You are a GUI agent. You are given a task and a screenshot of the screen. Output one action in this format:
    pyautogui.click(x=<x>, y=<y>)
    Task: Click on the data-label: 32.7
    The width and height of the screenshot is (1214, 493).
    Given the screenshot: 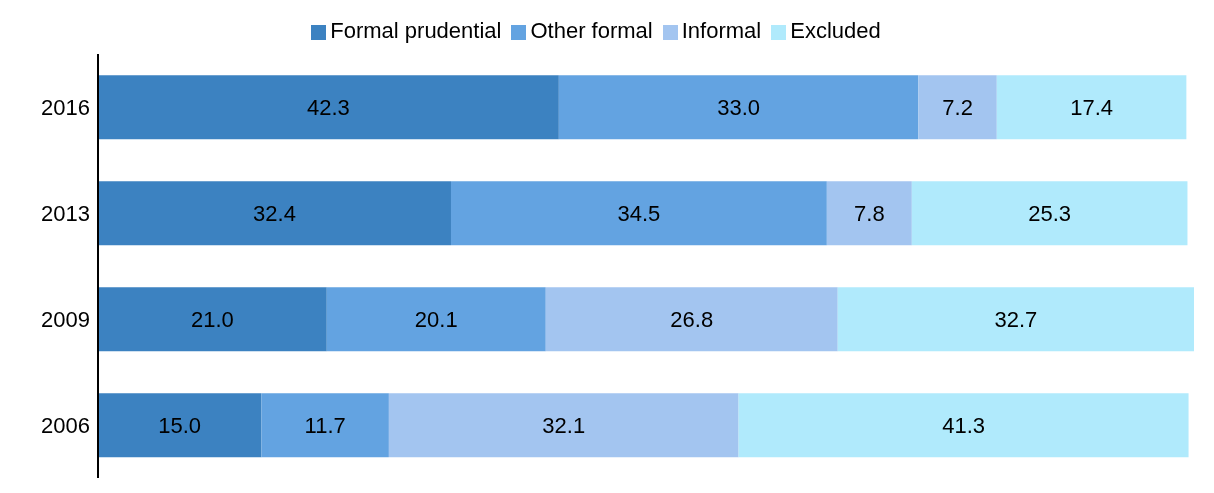 What is the action you would take?
    pyautogui.click(x=1016, y=319)
    